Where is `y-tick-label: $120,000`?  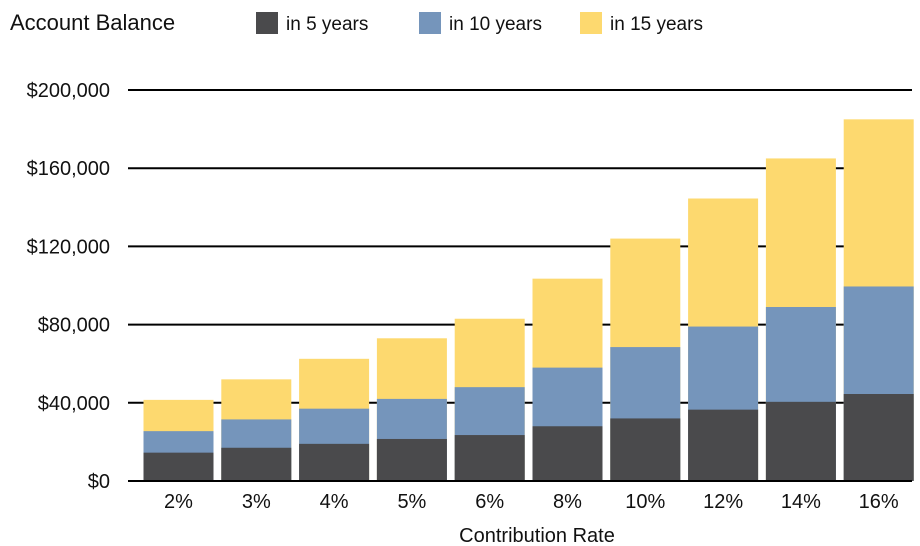 y-tick-label: $120,000 is located at coordinates (68, 247).